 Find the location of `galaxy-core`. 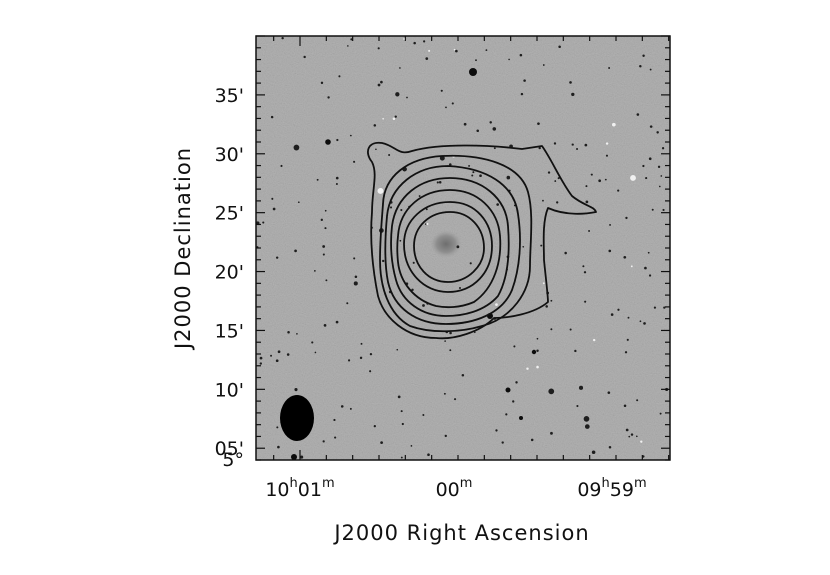

galaxy-core is located at coordinates (446, 244).